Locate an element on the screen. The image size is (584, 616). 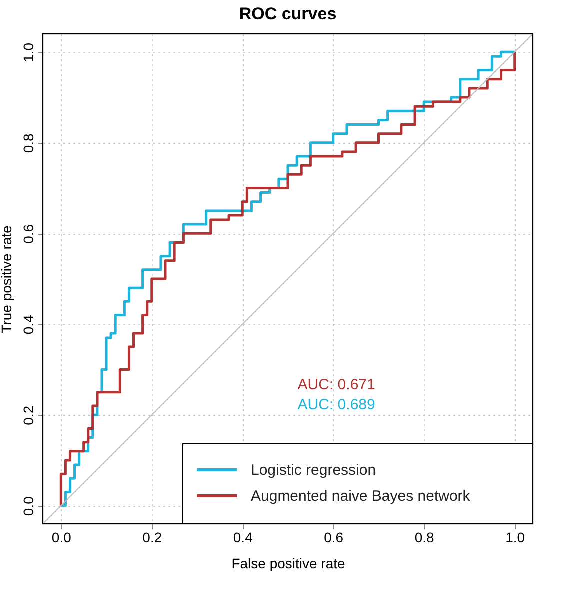
chart-title: ROC curves is located at coordinates (288, 14).